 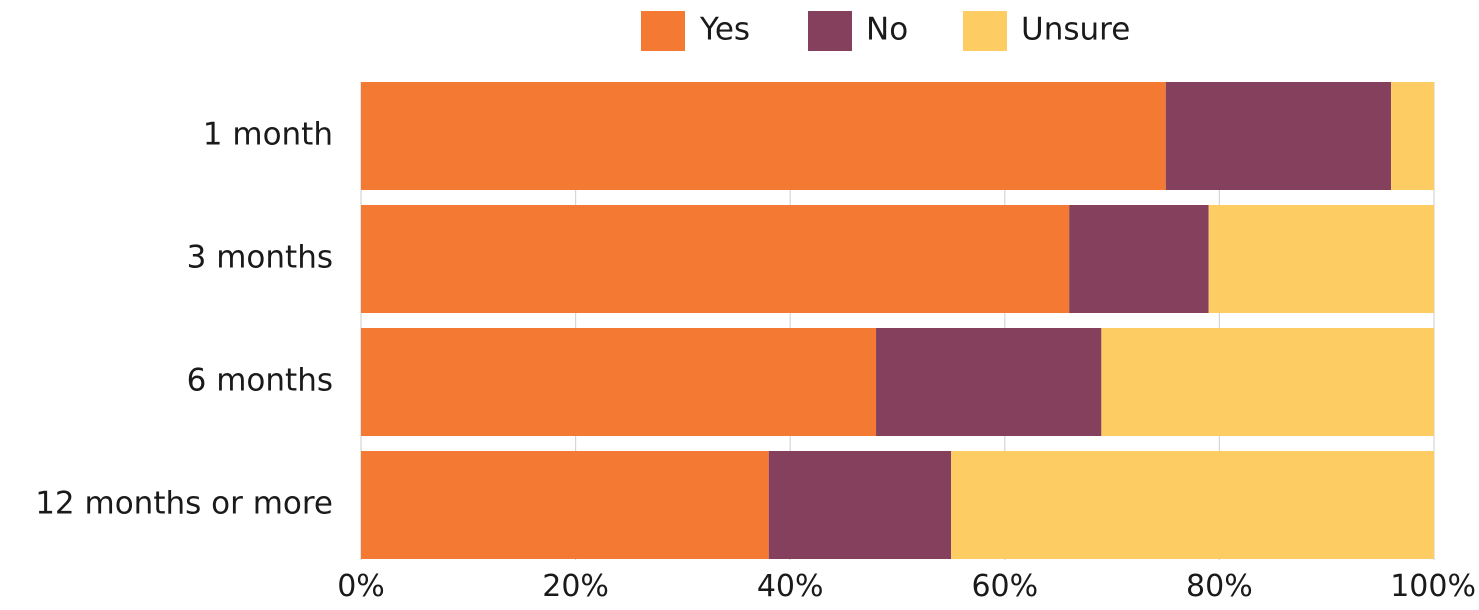 What do you see at coordinates (906, 586) in the screenshot?
I see `x-axis-tick-labels: 0% 20% 40% 60% 80% 100%` at bounding box center [906, 586].